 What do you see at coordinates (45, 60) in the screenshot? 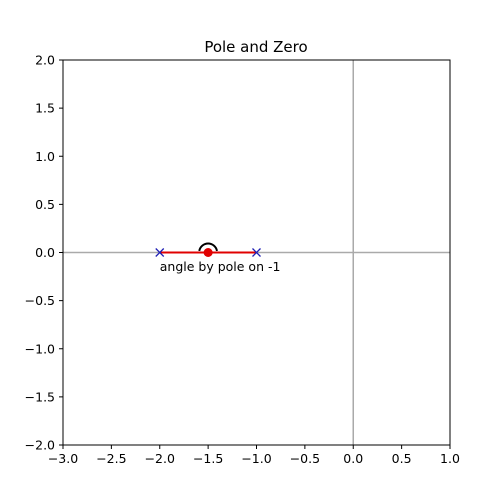
I see `y-tick-label: 2.0` at bounding box center [45, 60].